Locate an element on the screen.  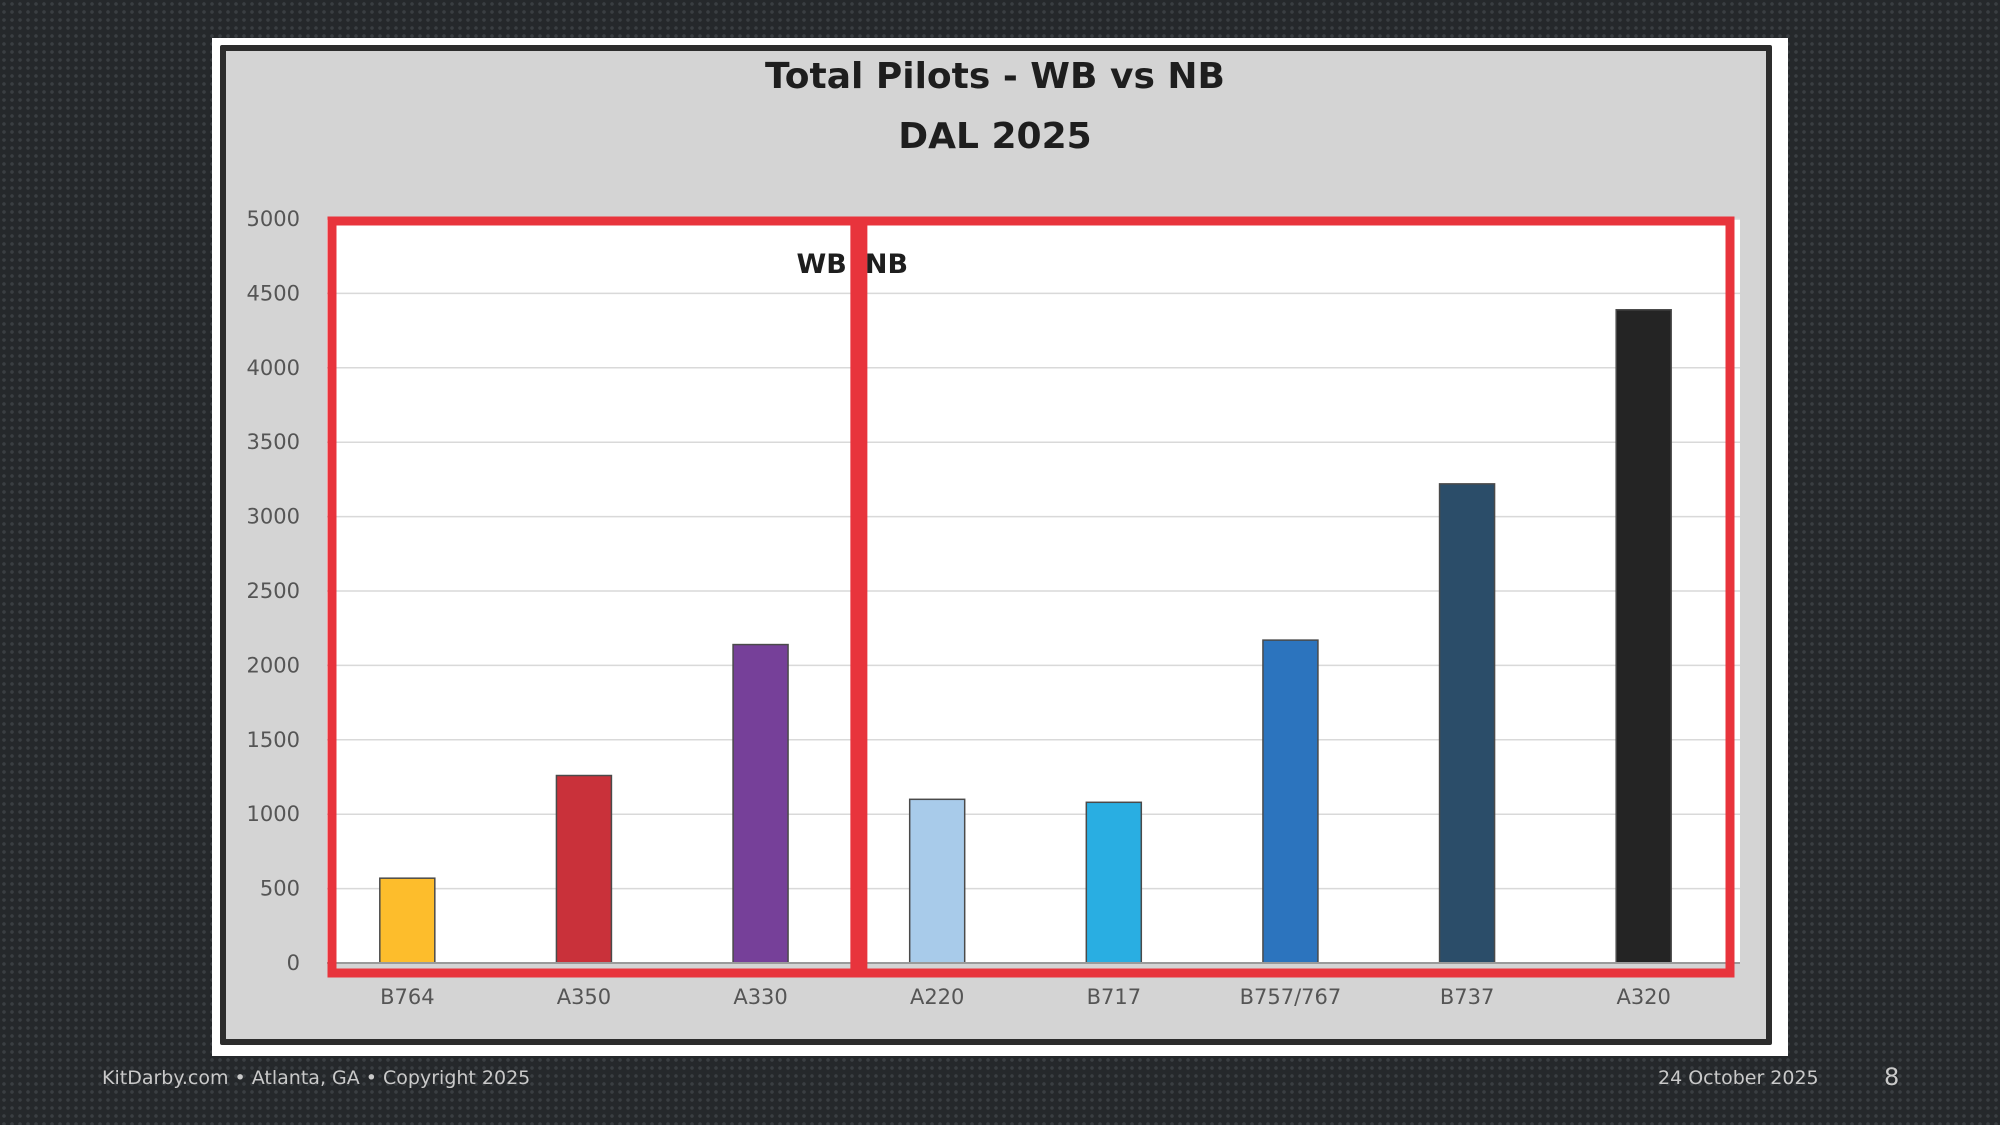
x-tick-label: B757/767 is located at coordinates (1291, 997).